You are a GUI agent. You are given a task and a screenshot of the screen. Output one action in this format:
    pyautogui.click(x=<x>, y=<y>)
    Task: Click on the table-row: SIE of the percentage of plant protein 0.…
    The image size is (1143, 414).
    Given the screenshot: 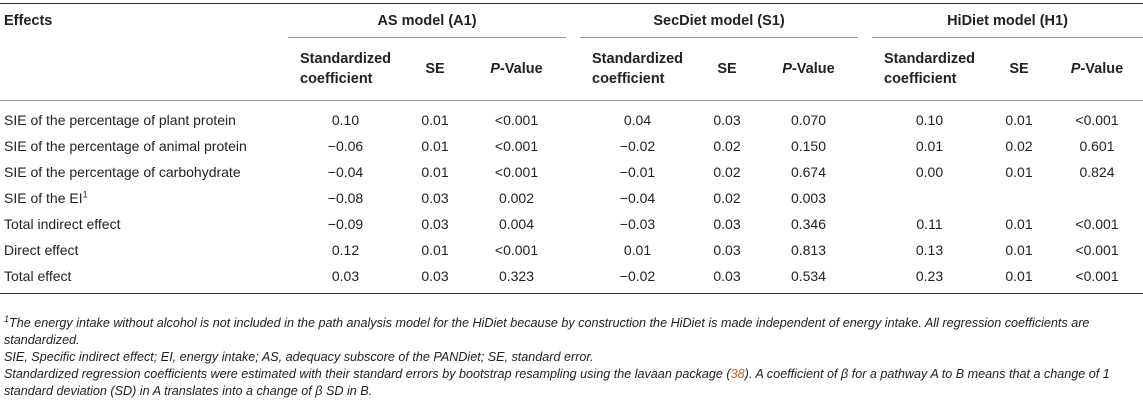 What is the action you would take?
    pyautogui.click(x=571, y=117)
    